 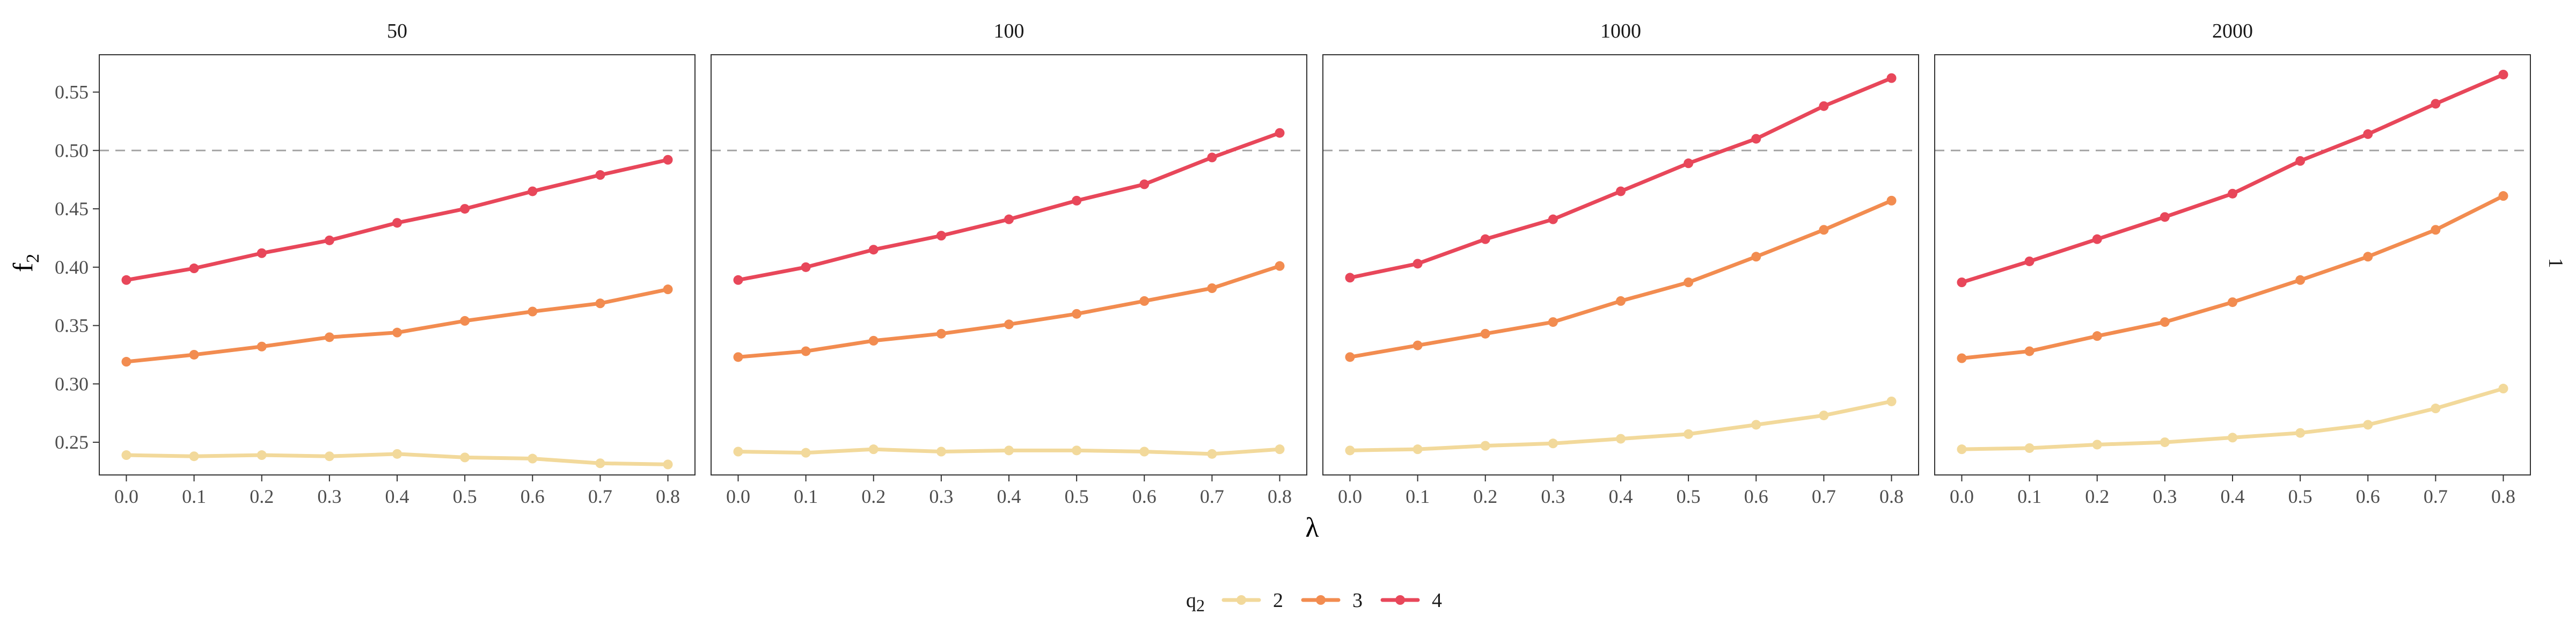 I want to click on x-tick-label: 0.0, so click(x=738, y=496).